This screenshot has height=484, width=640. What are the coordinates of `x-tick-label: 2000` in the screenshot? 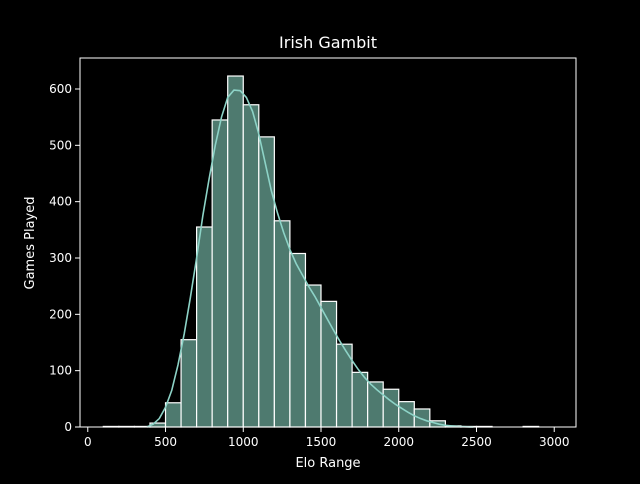 It's located at (398, 442).